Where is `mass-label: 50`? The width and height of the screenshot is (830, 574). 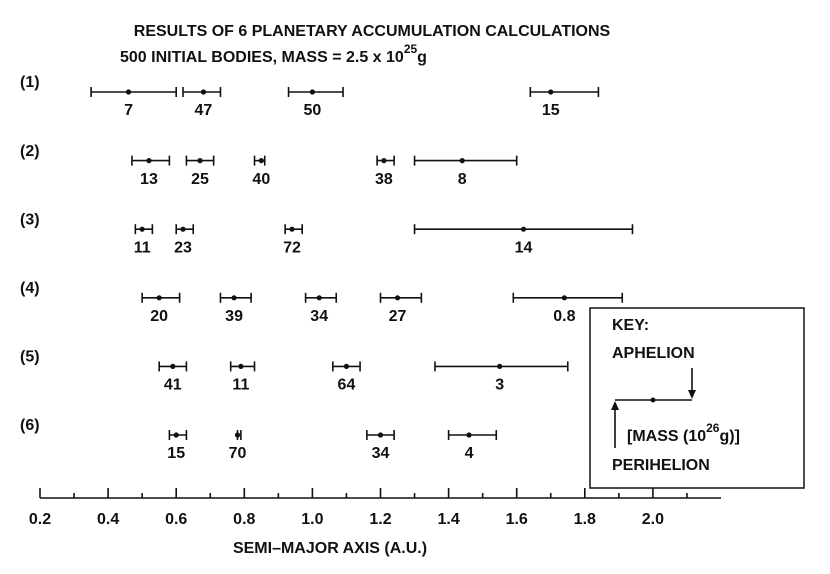
mass-label: 50 is located at coordinates (313, 110).